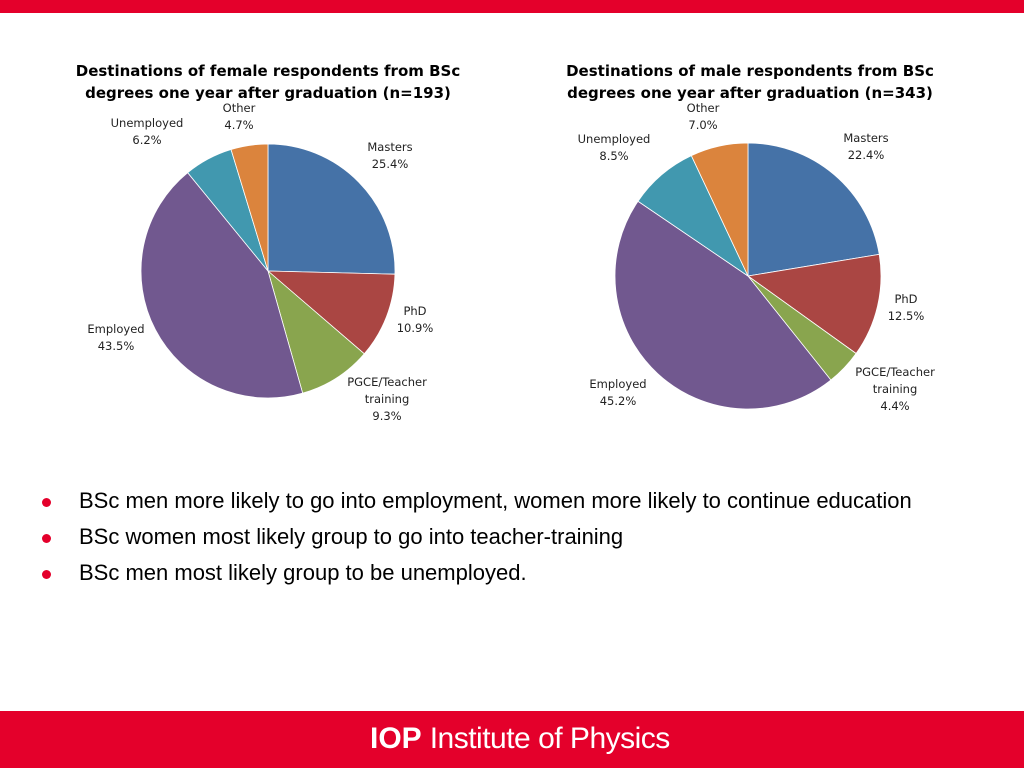  What do you see at coordinates (386, 416) in the screenshot?
I see `slice-value: 9.3%` at bounding box center [386, 416].